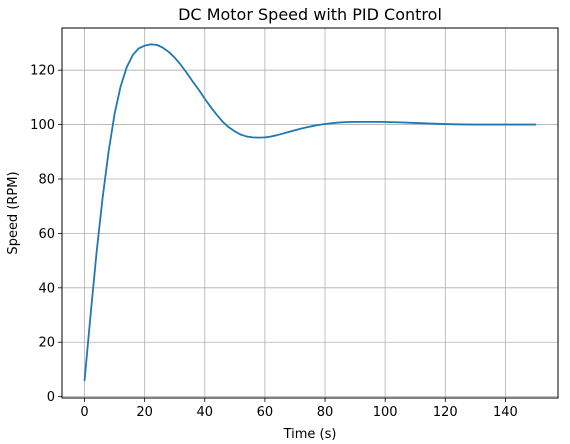 Image resolution: width=570 pixels, height=444 pixels. What do you see at coordinates (310, 434) in the screenshot?
I see `x-axis-label: Time (s)` at bounding box center [310, 434].